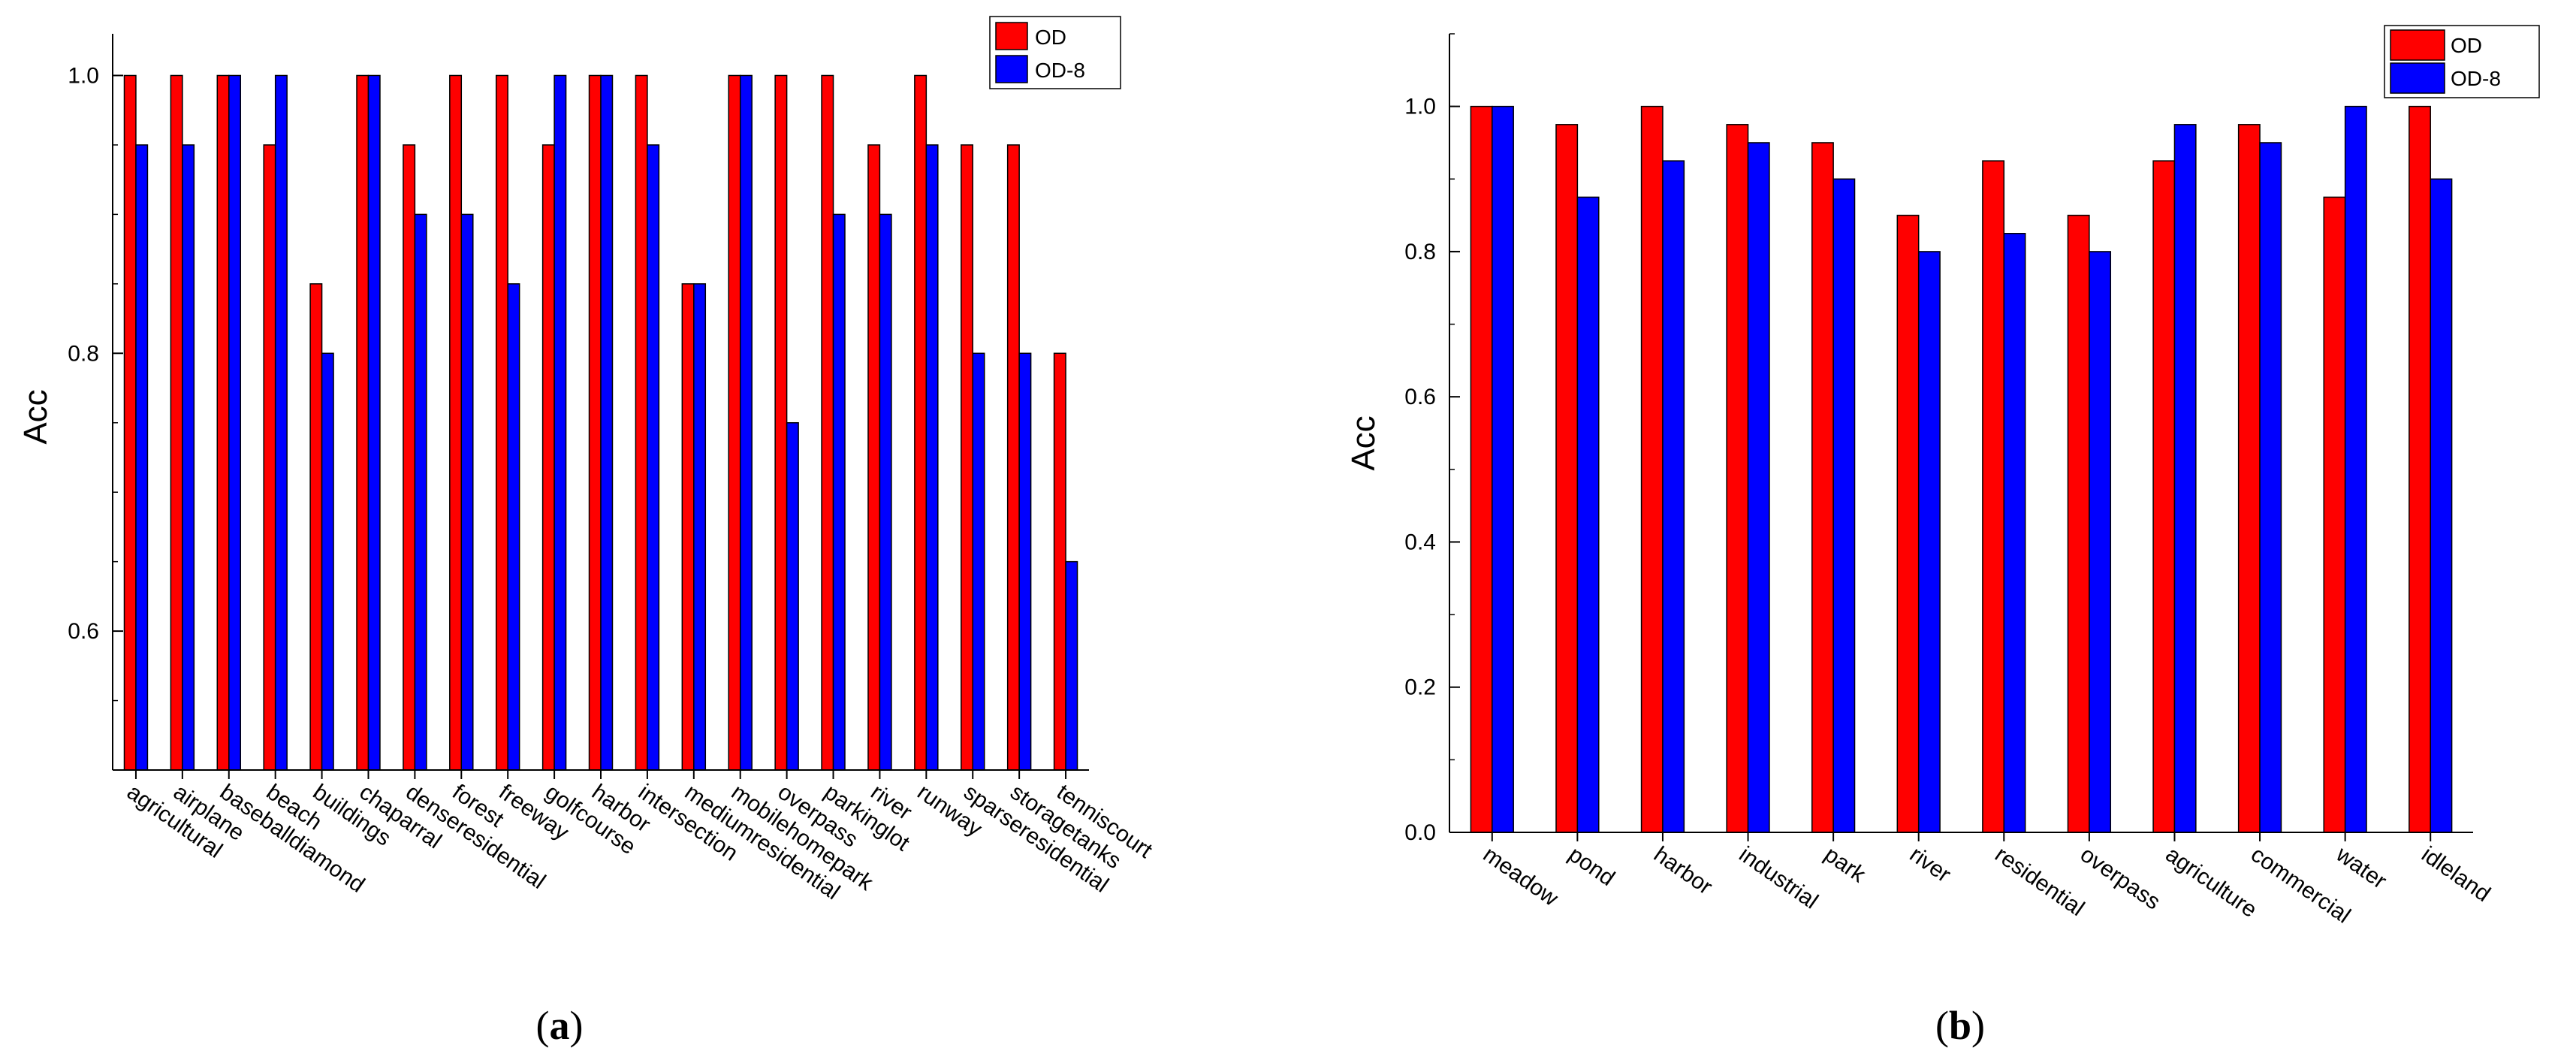  What do you see at coordinates (1055, 52) in the screenshot?
I see `chart-a-legend: OD OD-8` at bounding box center [1055, 52].